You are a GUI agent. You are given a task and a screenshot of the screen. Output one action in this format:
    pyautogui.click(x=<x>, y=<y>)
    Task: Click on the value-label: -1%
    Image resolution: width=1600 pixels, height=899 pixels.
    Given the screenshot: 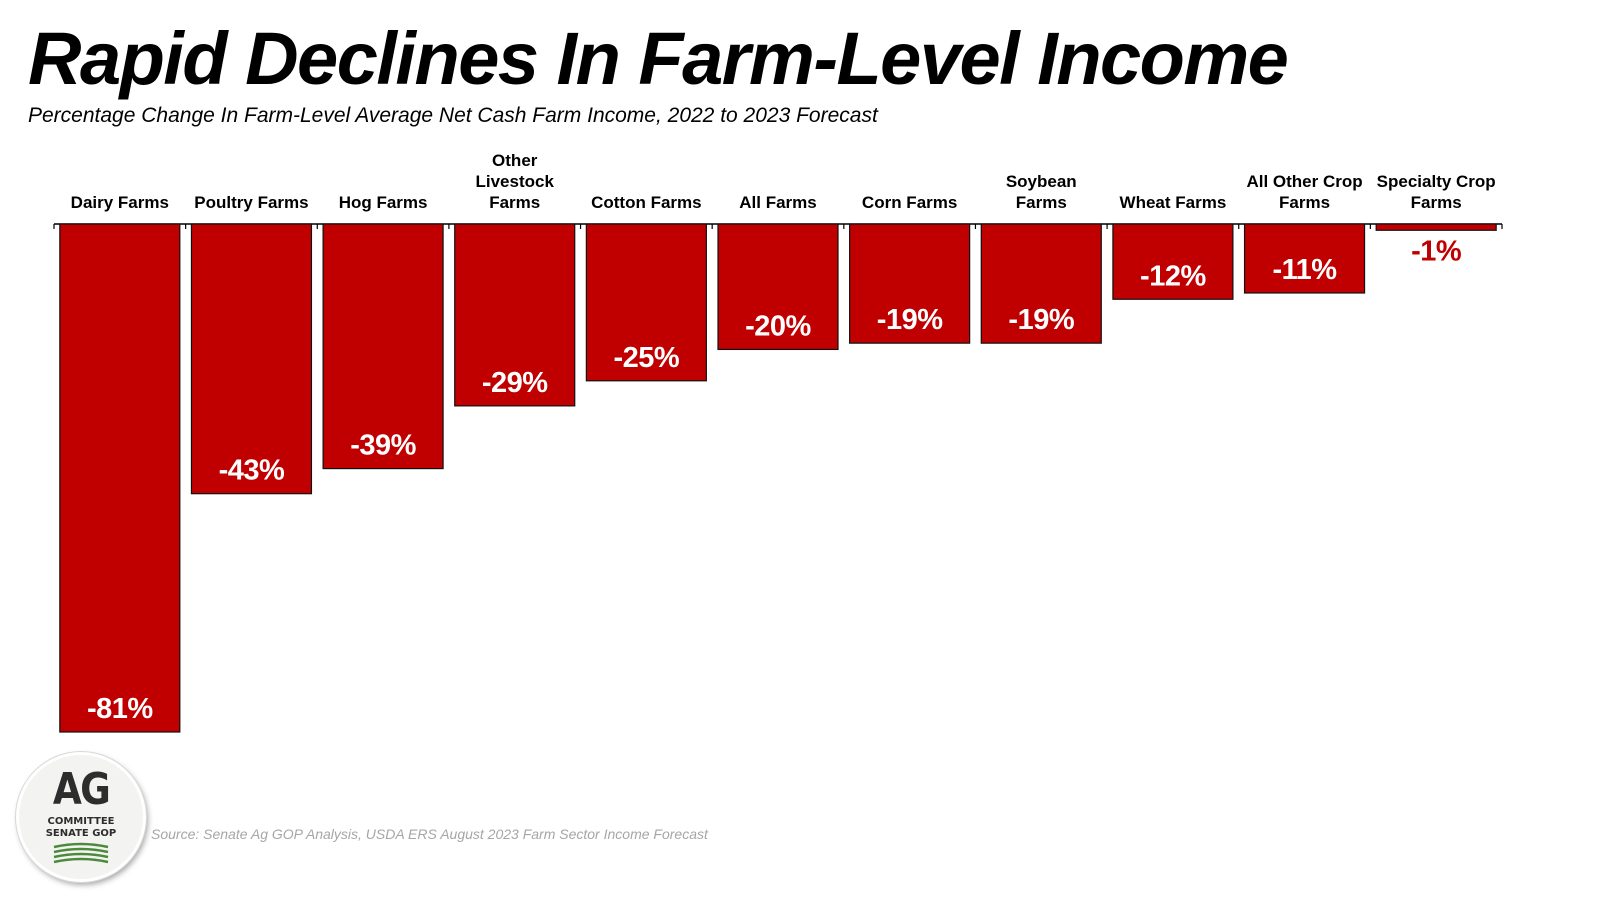 What is the action you would take?
    pyautogui.click(x=1436, y=251)
    